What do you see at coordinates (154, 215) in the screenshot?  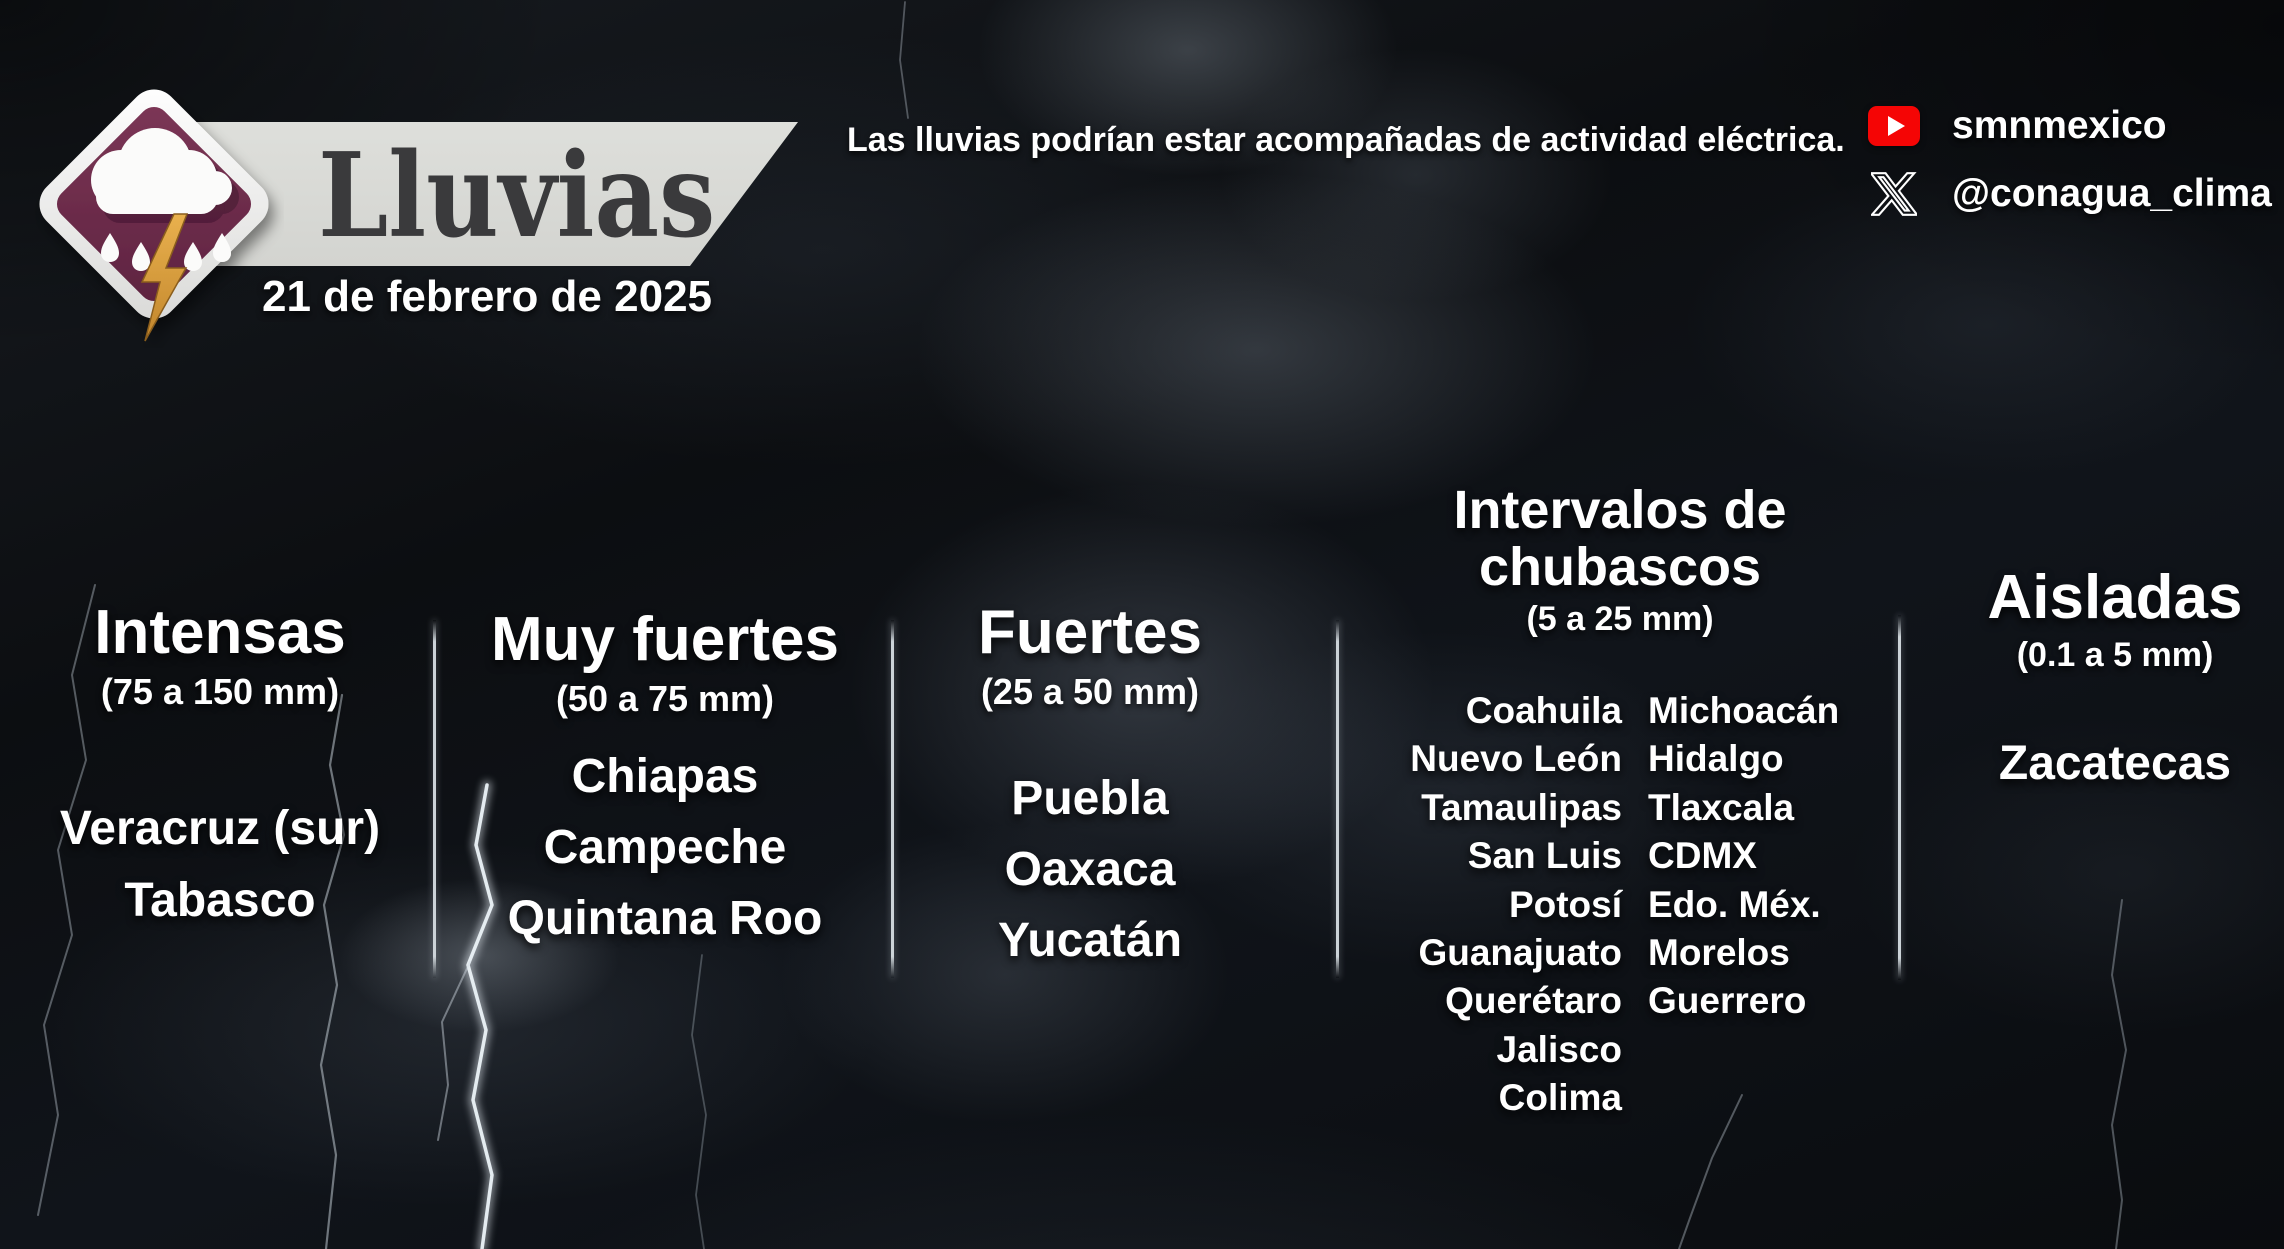 I see `rain-thunderstorm-icon` at bounding box center [154, 215].